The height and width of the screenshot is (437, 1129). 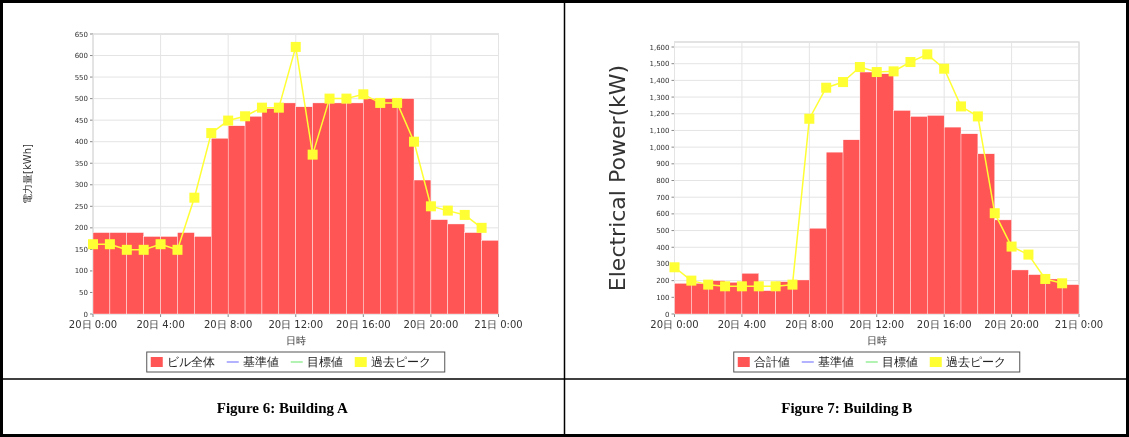 I want to click on y-axis-title: Electrical Power(kW), so click(x=617, y=178).